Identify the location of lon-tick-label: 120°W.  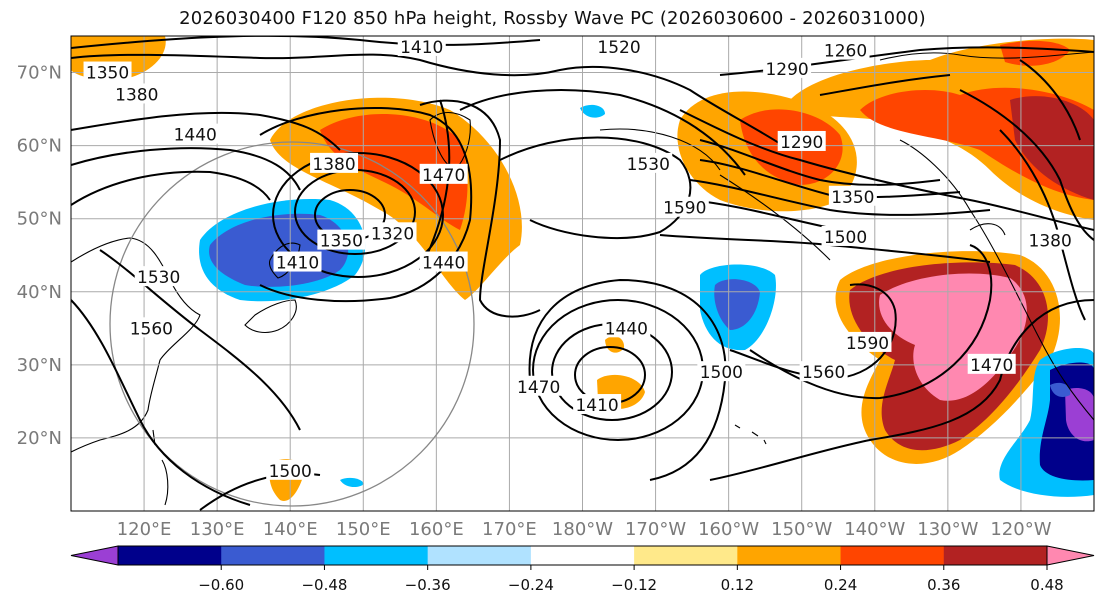
(1020, 529).